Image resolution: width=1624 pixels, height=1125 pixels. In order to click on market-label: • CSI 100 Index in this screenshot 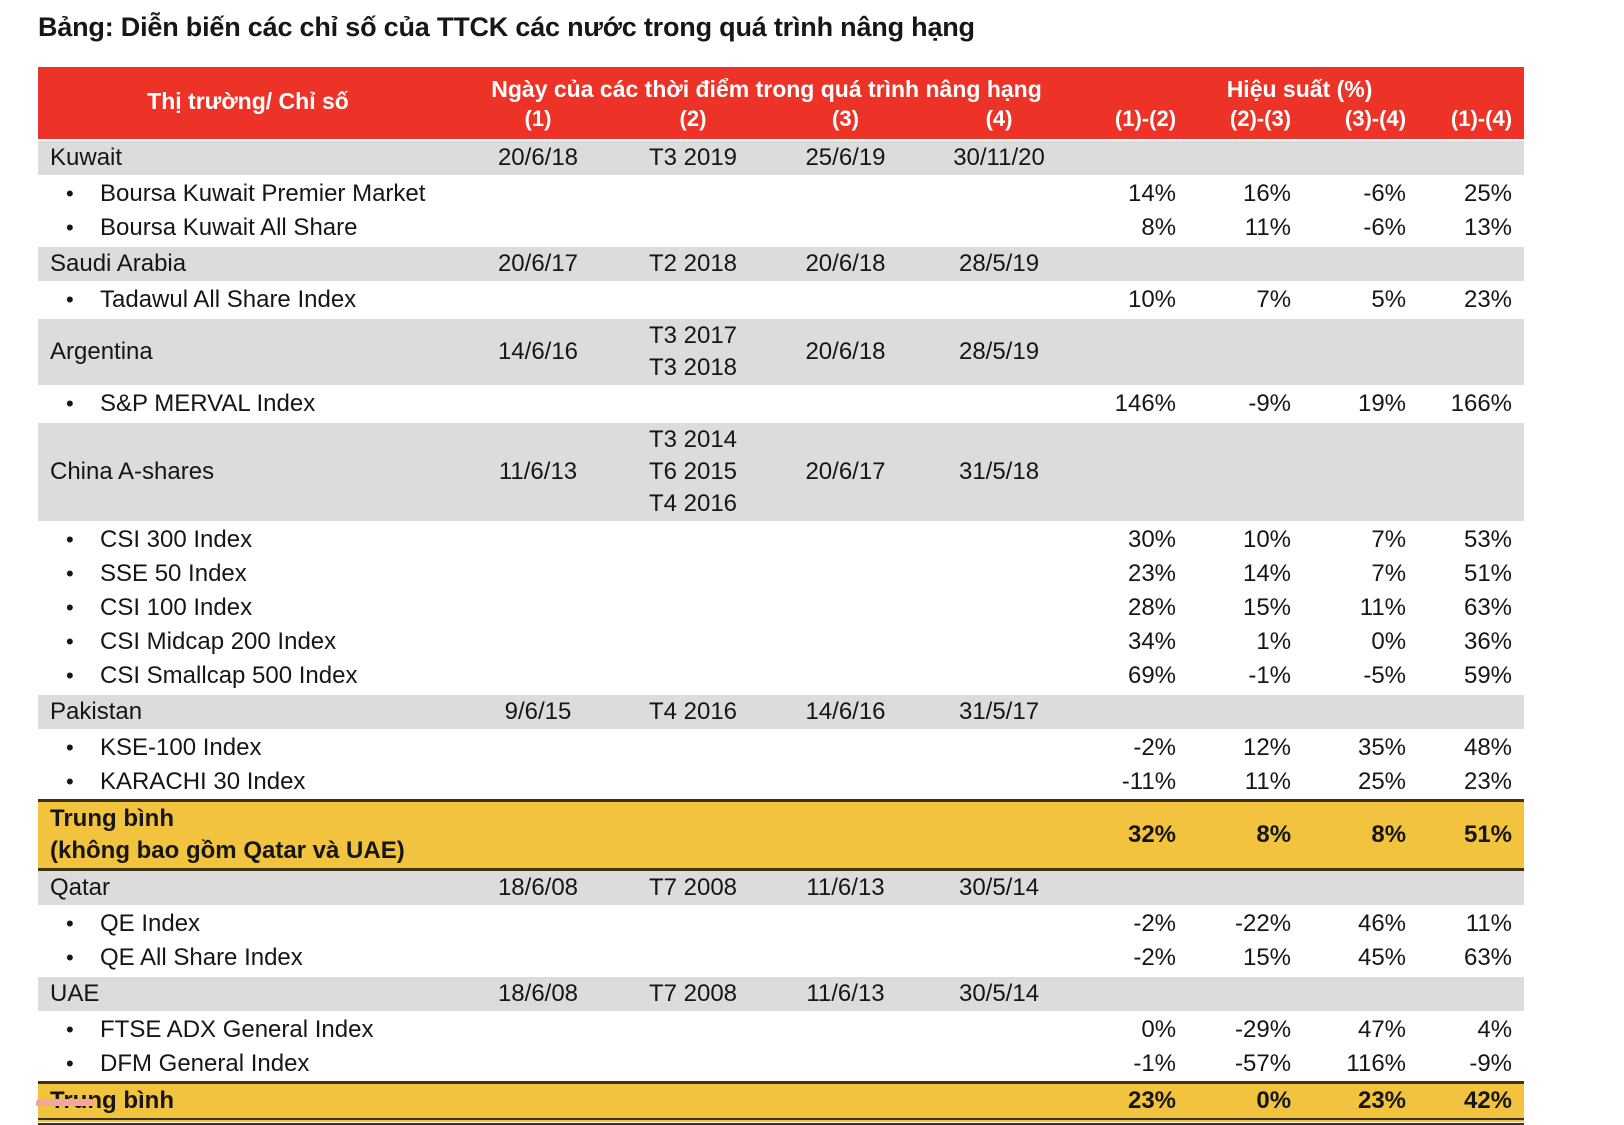, I will do `click(248, 608)`.